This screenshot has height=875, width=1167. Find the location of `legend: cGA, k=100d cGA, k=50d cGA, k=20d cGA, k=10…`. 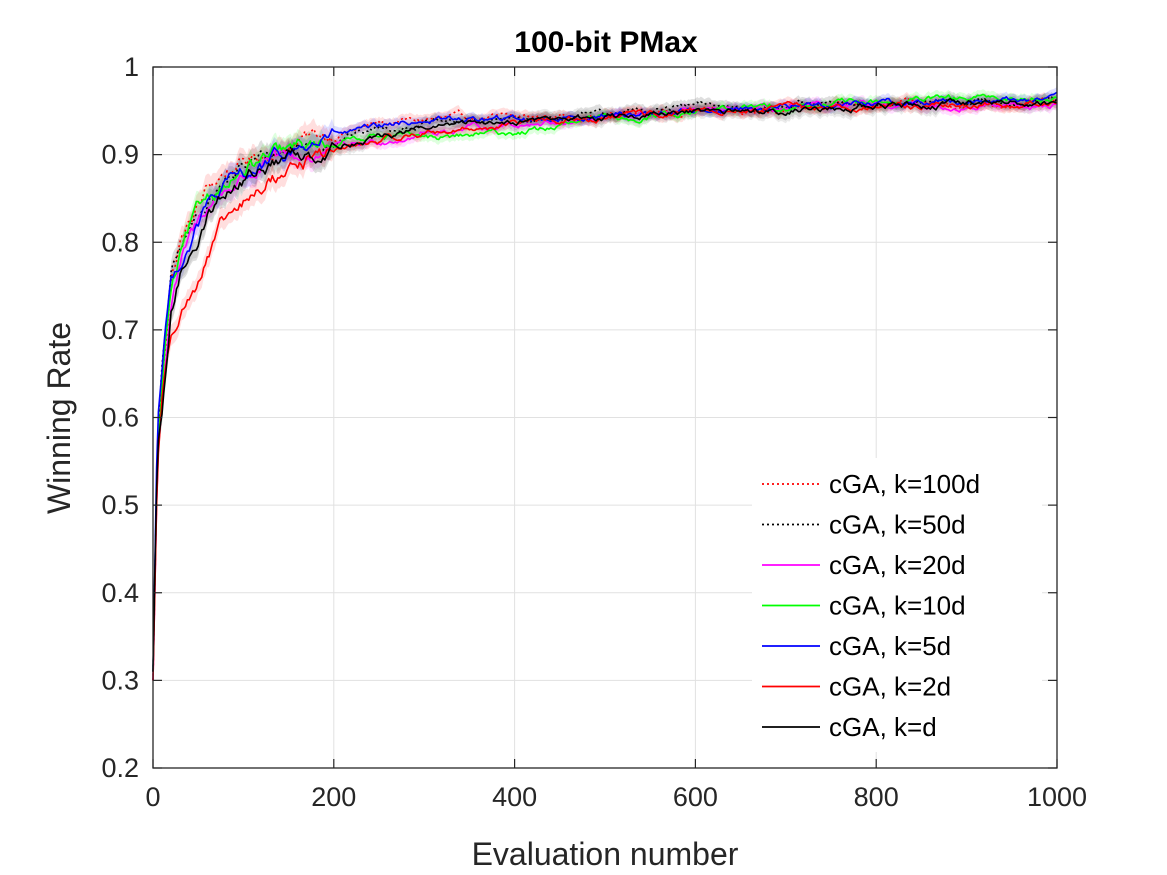

legend: cGA, k=100d cGA, k=50d cGA, k=20d cGA, k=10… is located at coordinates (897, 605).